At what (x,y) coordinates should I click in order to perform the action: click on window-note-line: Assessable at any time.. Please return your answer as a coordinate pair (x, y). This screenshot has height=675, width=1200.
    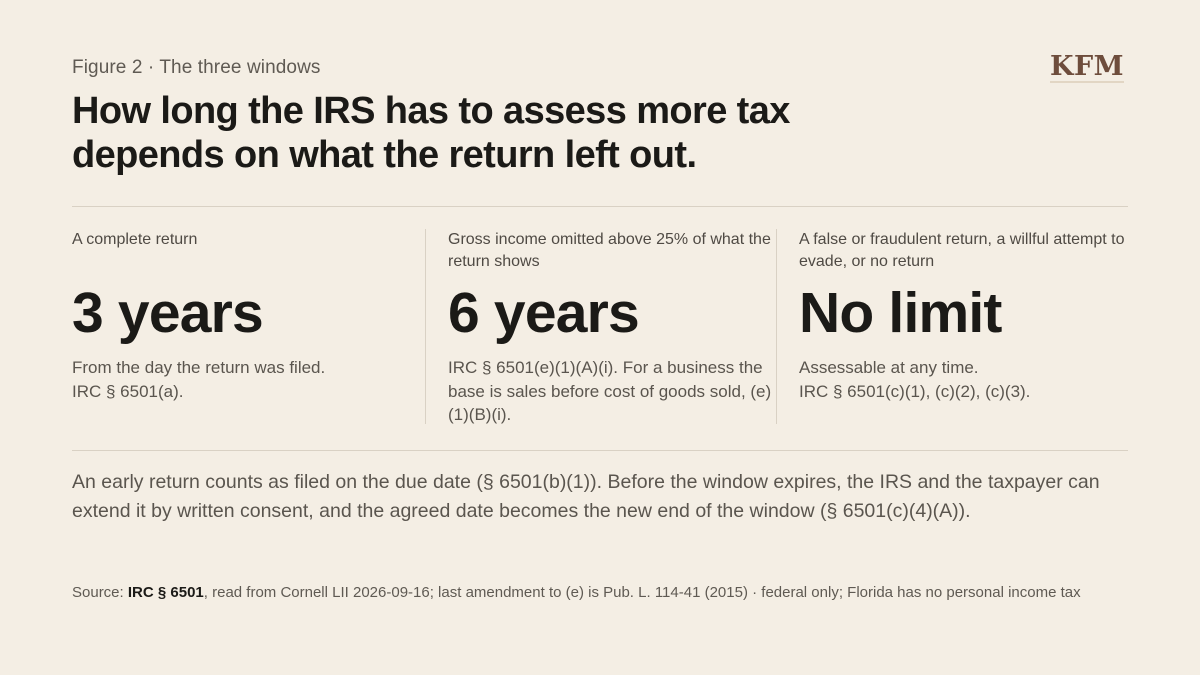
    Looking at the image, I should click on (889, 367).